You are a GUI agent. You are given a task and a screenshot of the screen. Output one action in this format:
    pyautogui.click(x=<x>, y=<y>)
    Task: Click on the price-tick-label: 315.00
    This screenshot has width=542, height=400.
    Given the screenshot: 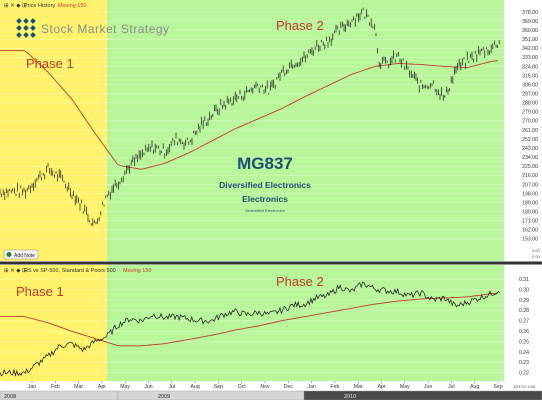 What is the action you would take?
    pyautogui.click(x=530, y=76)
    